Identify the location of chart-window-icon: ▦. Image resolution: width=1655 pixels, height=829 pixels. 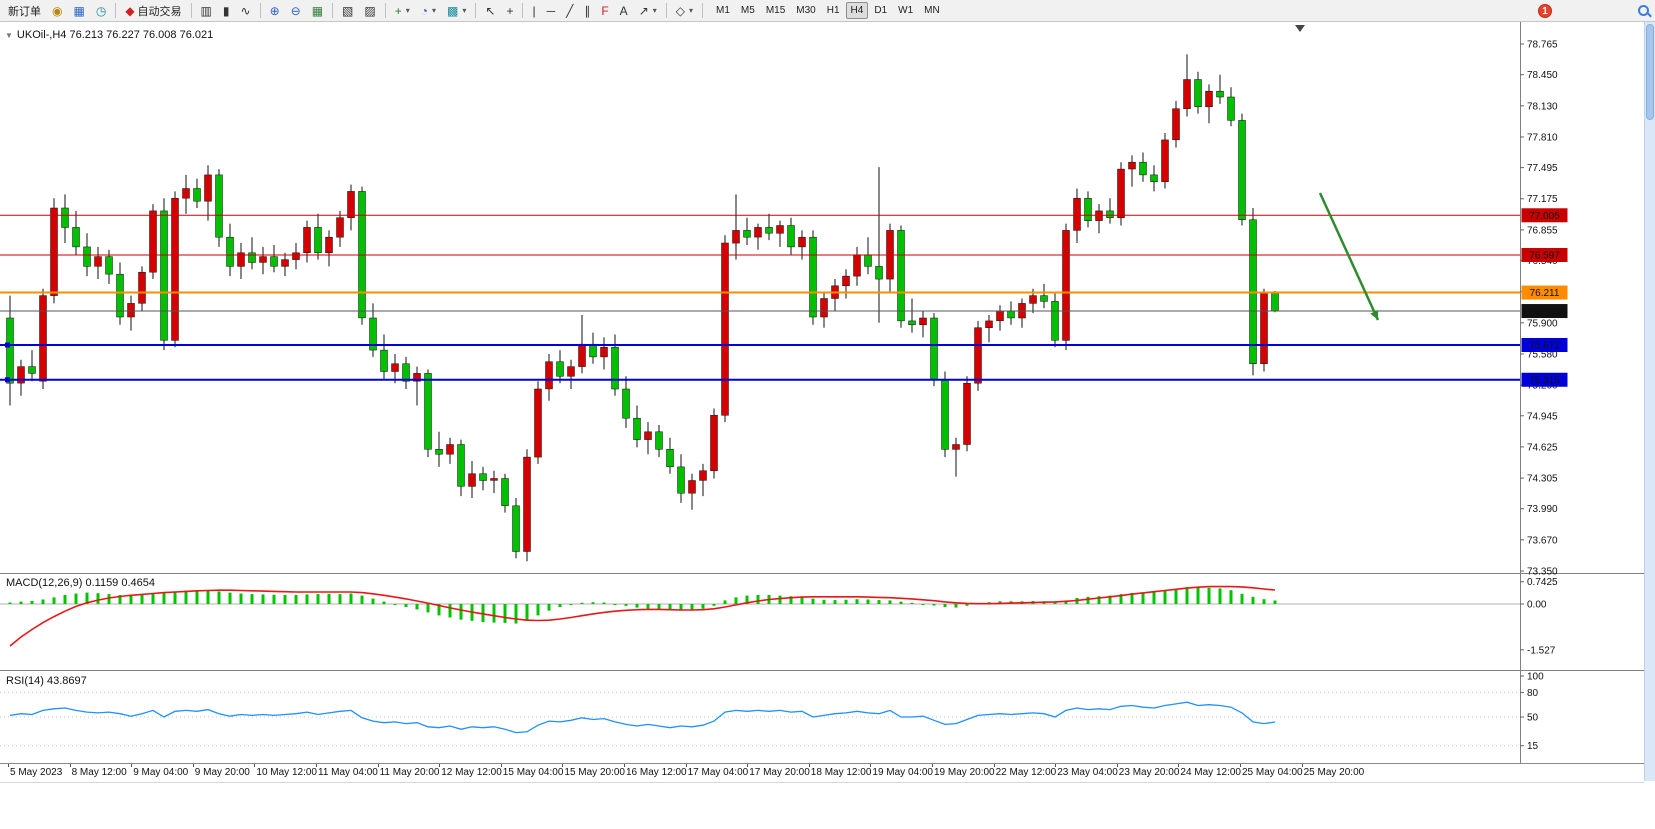
(78, 11).